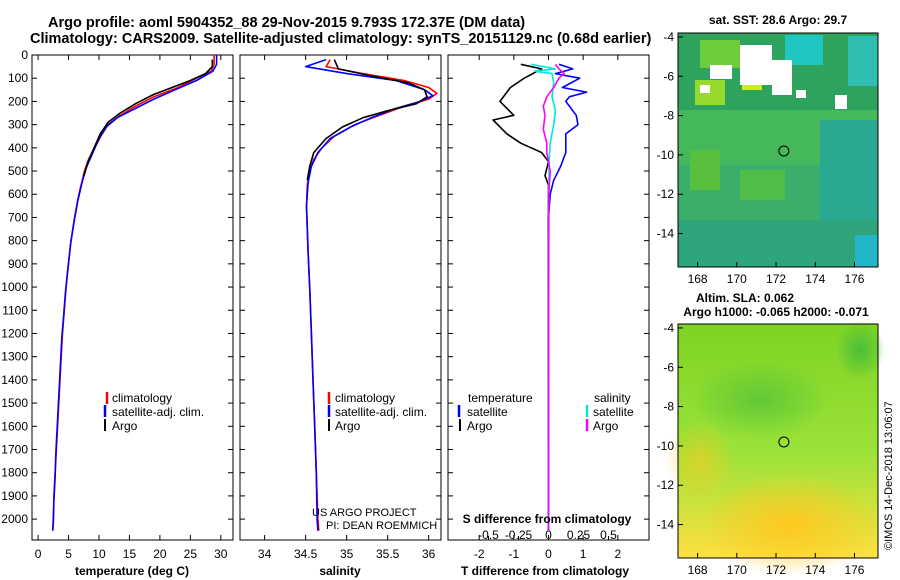 The height and width of the screenshot is (580, 900). I want to click on sst-map-axes: 168 170 172 174 176 -4 -6 -8 -10 -12 -14, so click(761, 158).